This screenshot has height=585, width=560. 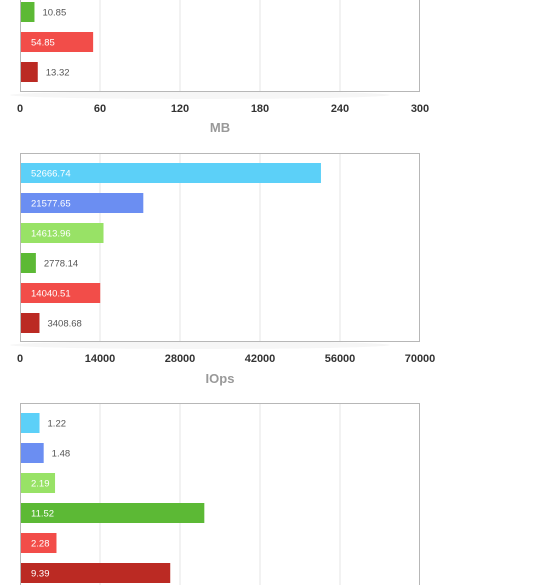 I want to click on x-tick-label: 120, so click(x=180, y=109).